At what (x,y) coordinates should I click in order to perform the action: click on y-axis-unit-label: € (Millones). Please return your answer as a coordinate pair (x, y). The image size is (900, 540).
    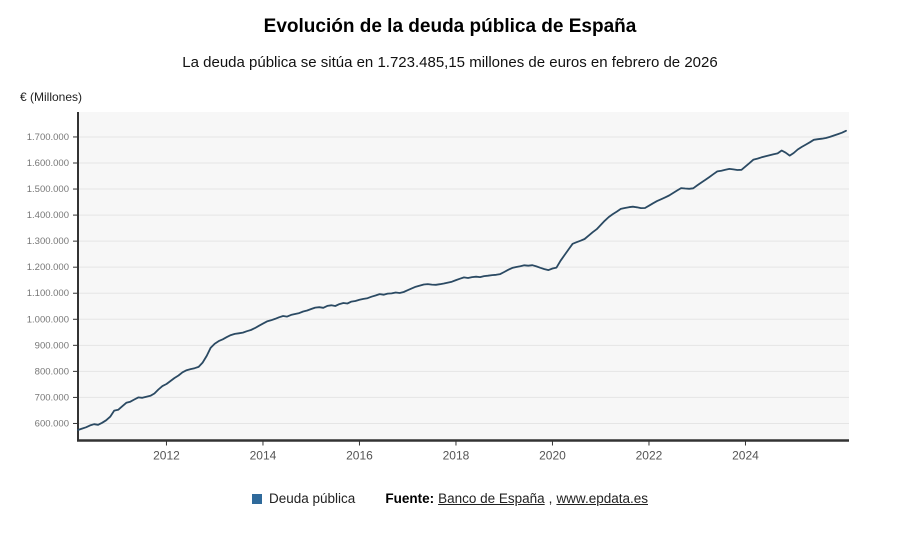
    Looking at the image, I should click on (51, 97).